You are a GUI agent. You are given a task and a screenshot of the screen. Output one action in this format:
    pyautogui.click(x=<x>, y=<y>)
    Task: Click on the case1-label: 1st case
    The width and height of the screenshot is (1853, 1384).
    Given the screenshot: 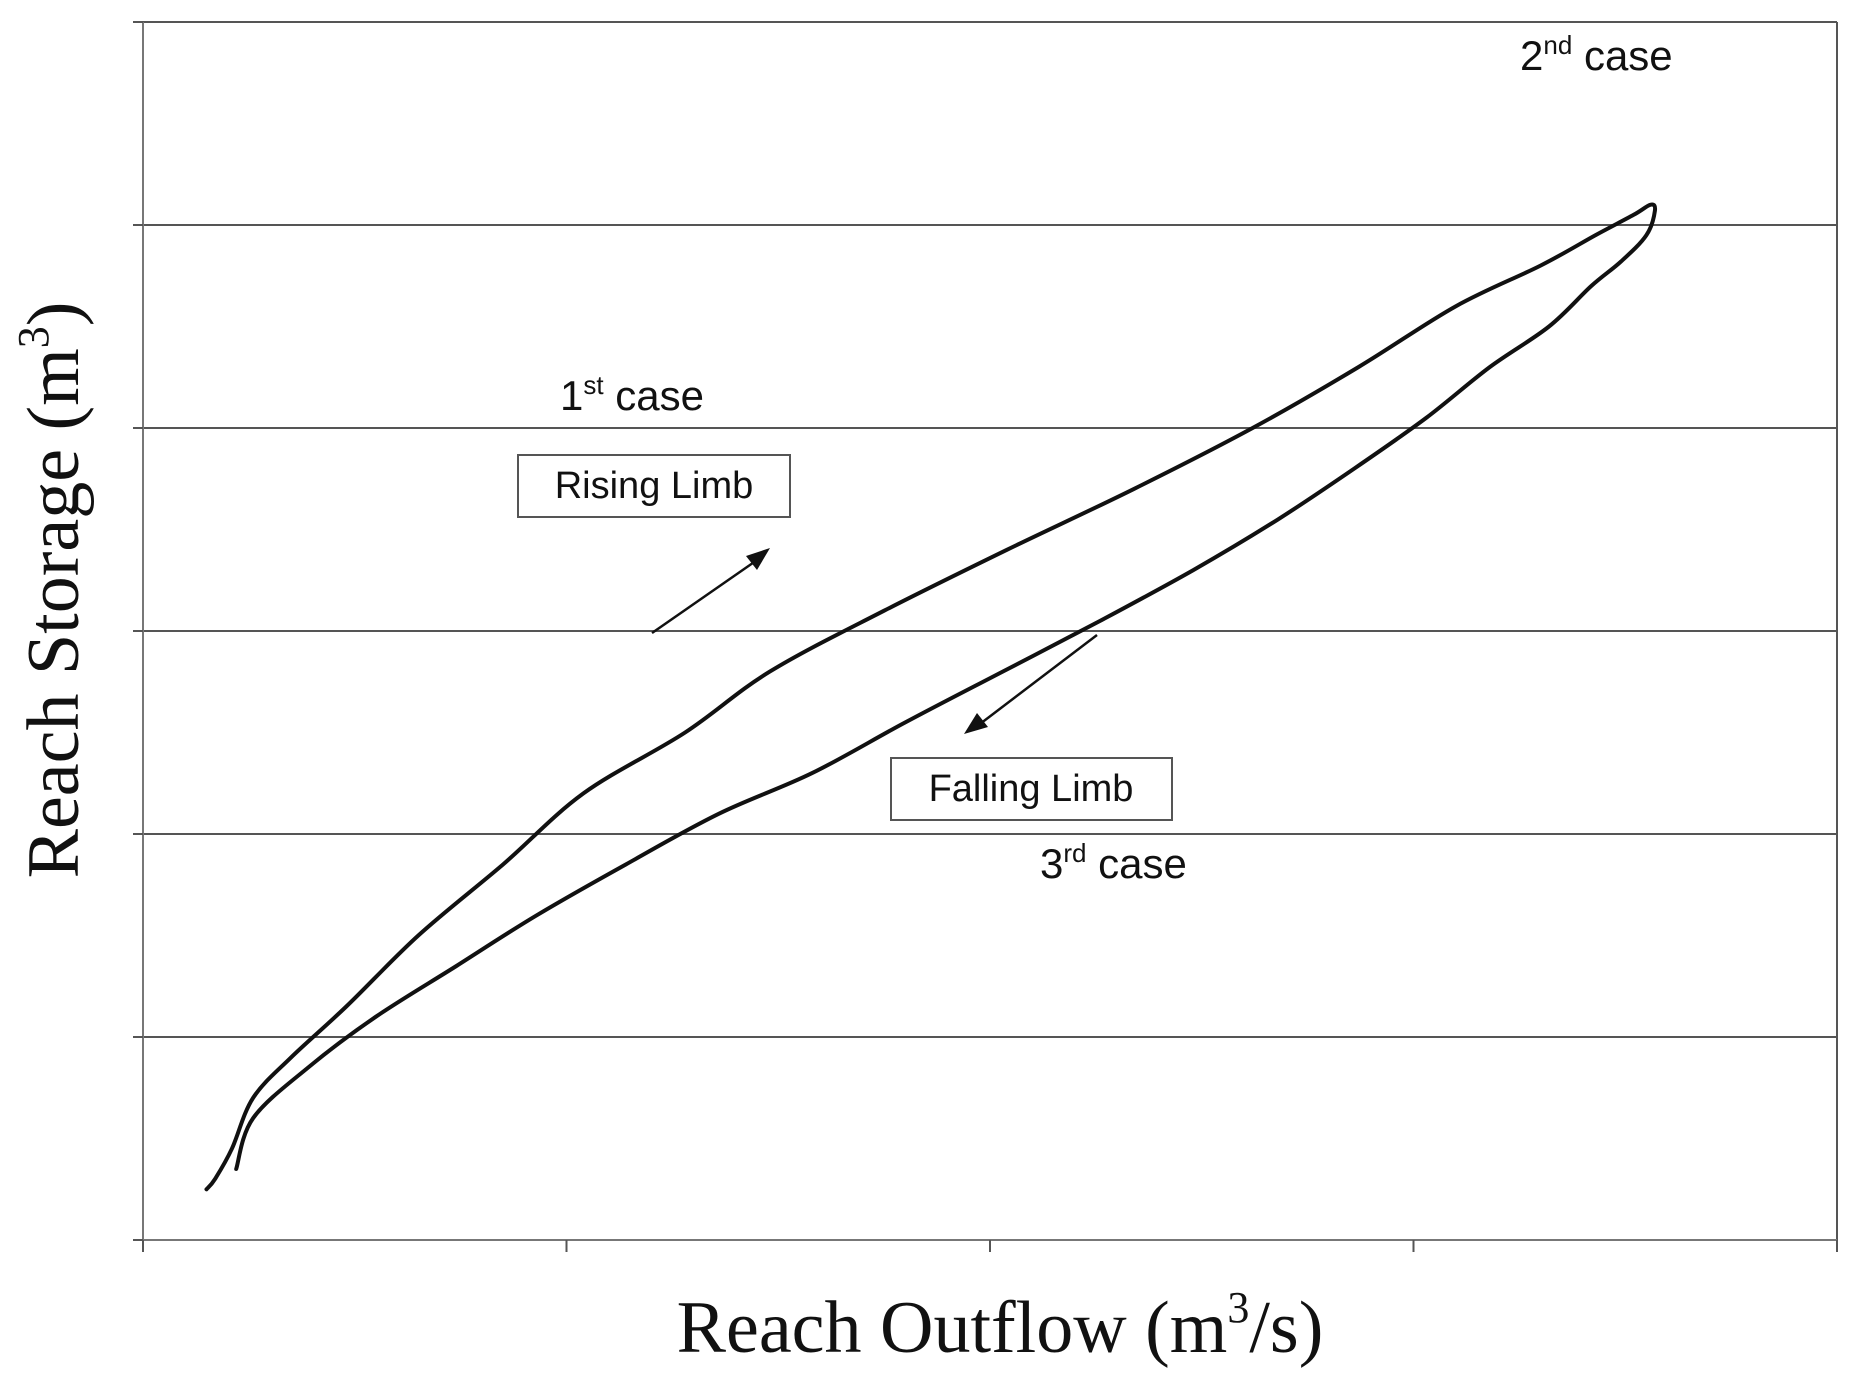 What is the action you would take?
    pyautogui.click(x=632, y=394)
    